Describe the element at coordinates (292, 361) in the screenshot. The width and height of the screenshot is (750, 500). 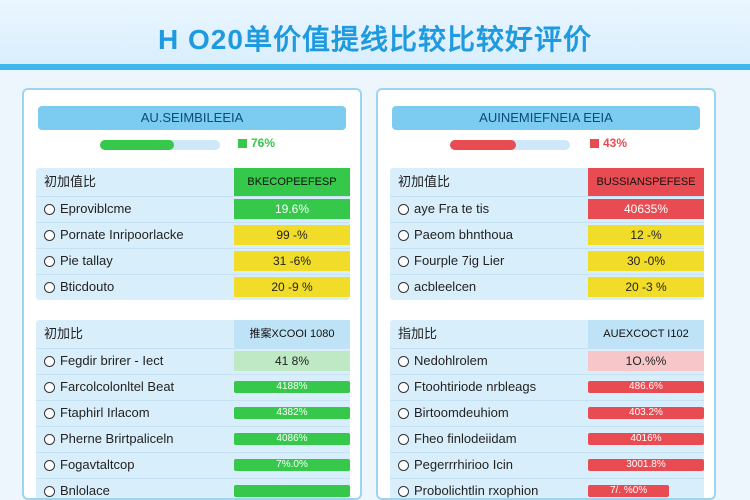
I see `criterion-value: 41 8%` at that location.